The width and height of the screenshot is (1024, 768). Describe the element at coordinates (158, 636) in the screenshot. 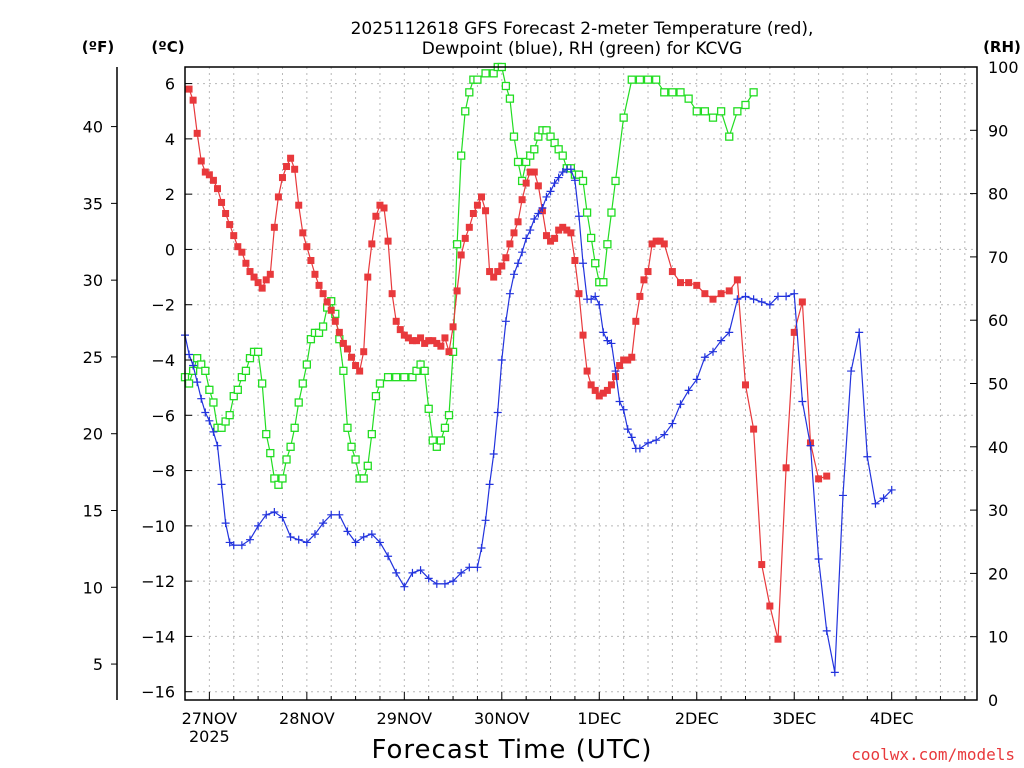

I see `celsius-tick-label: −14` at that location.